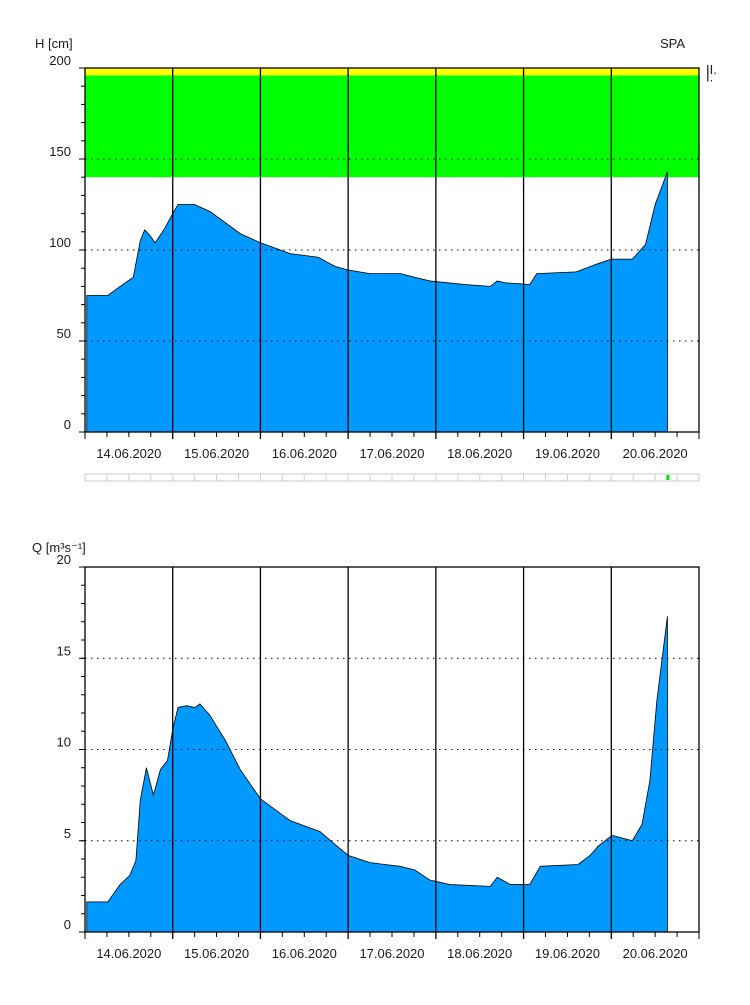 The height and width of the screenshot is (1005, 750). I want to click on scrollbar-thumb, so click(668, 477).